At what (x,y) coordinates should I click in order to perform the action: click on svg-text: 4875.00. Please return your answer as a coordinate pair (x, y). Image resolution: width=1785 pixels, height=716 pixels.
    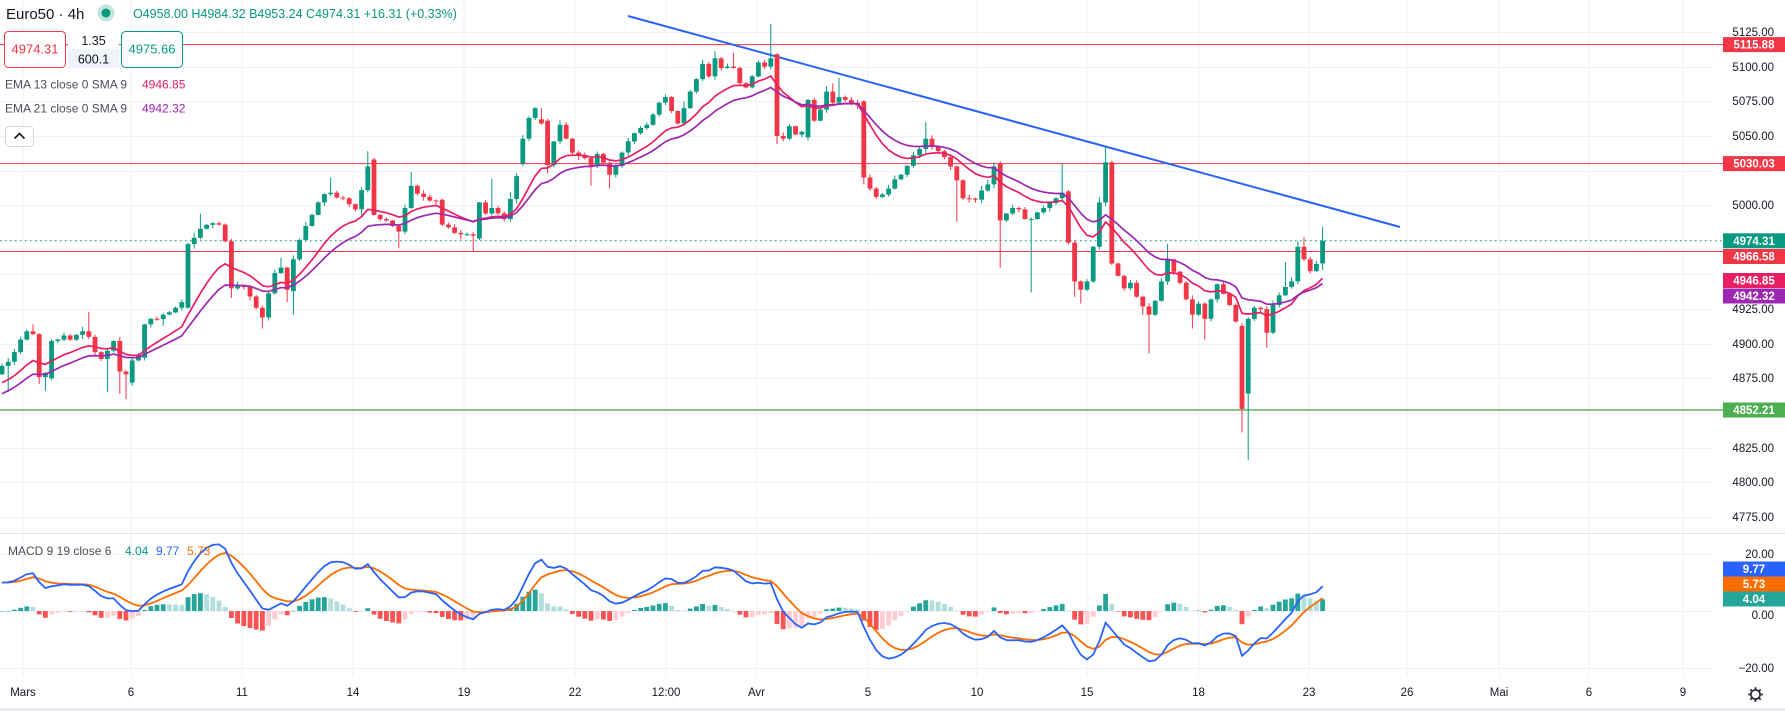
    Looking at the image, I should click on (1753, 379).